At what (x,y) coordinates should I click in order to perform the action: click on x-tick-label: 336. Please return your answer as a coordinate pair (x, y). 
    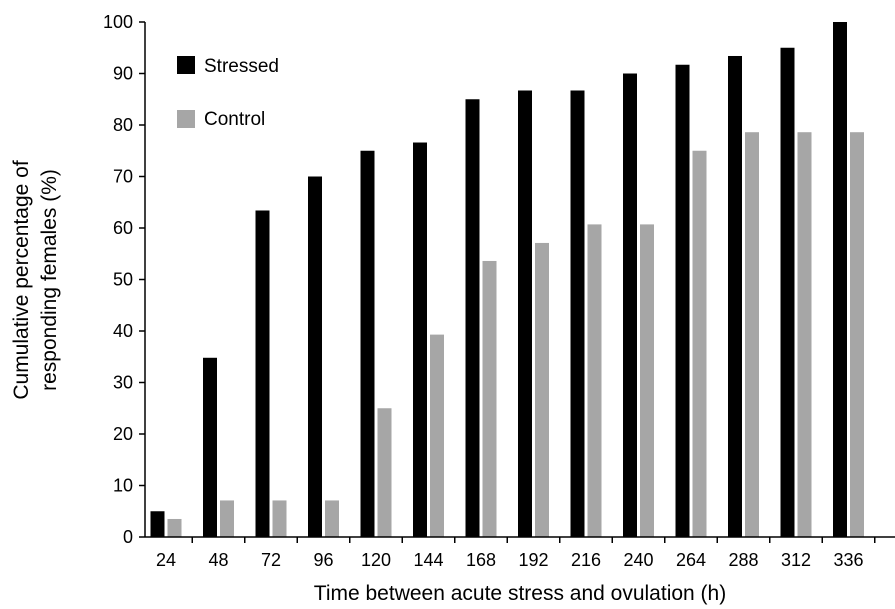
    Looking at the image, I should click on (848, 560).